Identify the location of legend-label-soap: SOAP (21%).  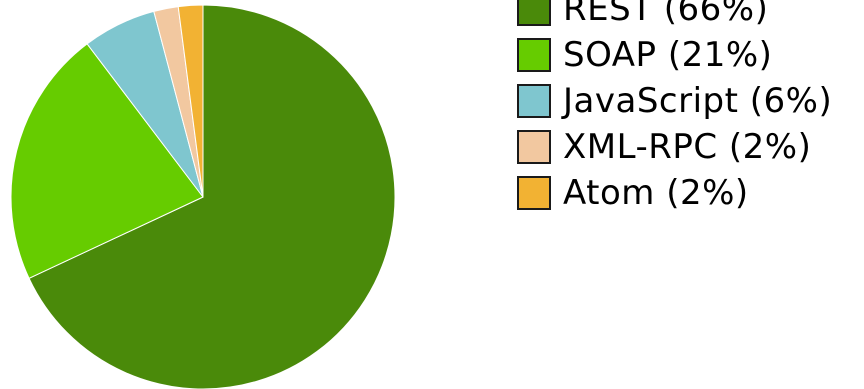
(668, 55).